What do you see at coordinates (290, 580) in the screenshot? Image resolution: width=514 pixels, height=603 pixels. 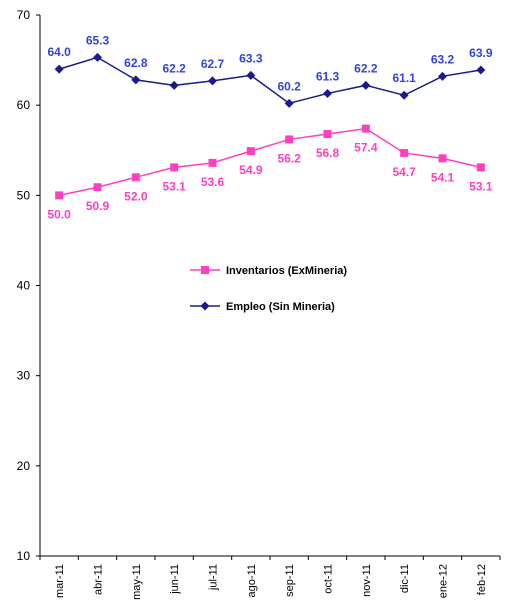 I see `x-tick-label: sep-11` at bounding box center [290, 580].